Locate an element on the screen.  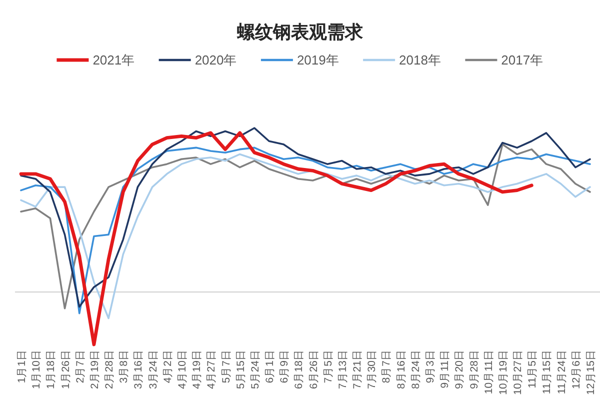
legend-label: 2019年 is located at coordinates (317, 60).